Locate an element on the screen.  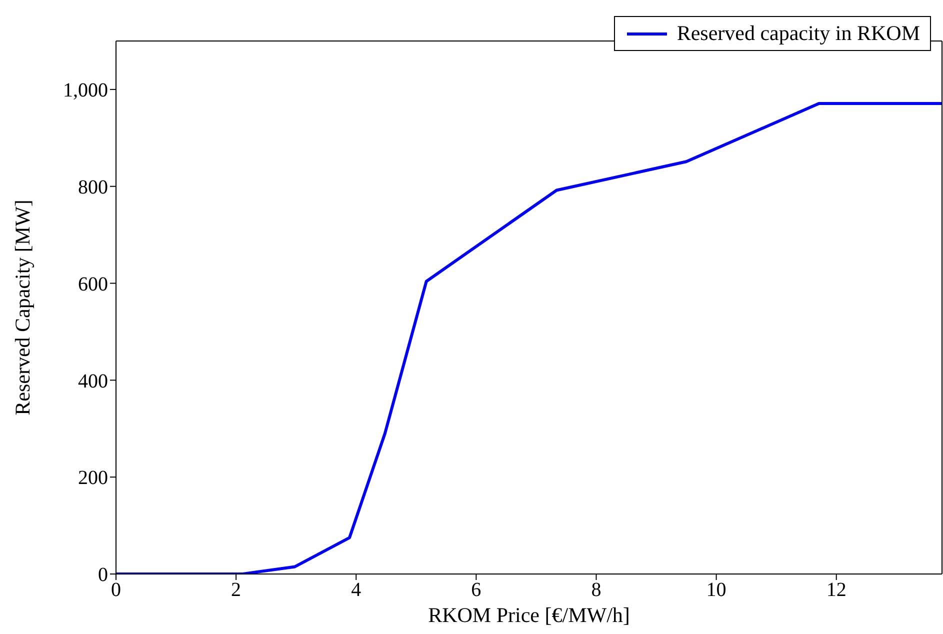
y-tick-label: 200 is located at coordinates (93, 478).